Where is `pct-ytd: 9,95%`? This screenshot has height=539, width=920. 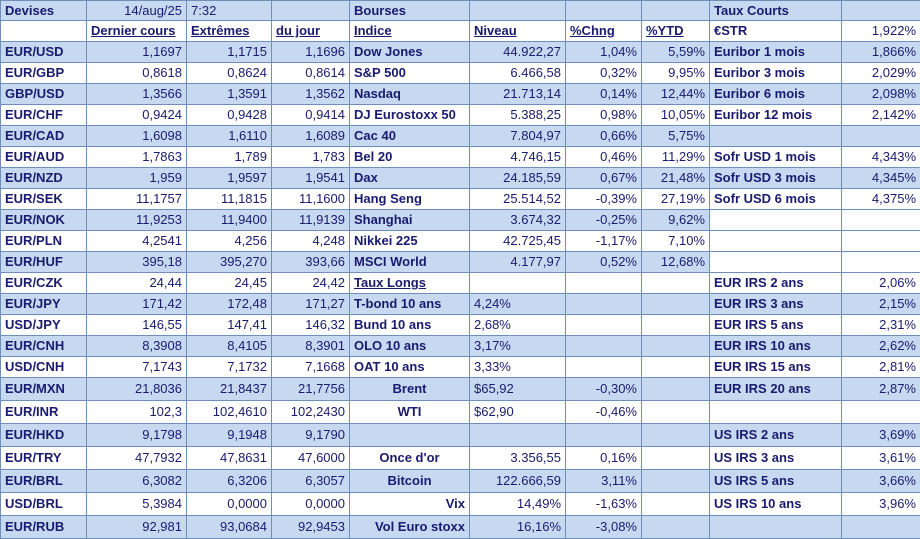
pct-ytd: 9,95% is located at coordinates (676, 73).